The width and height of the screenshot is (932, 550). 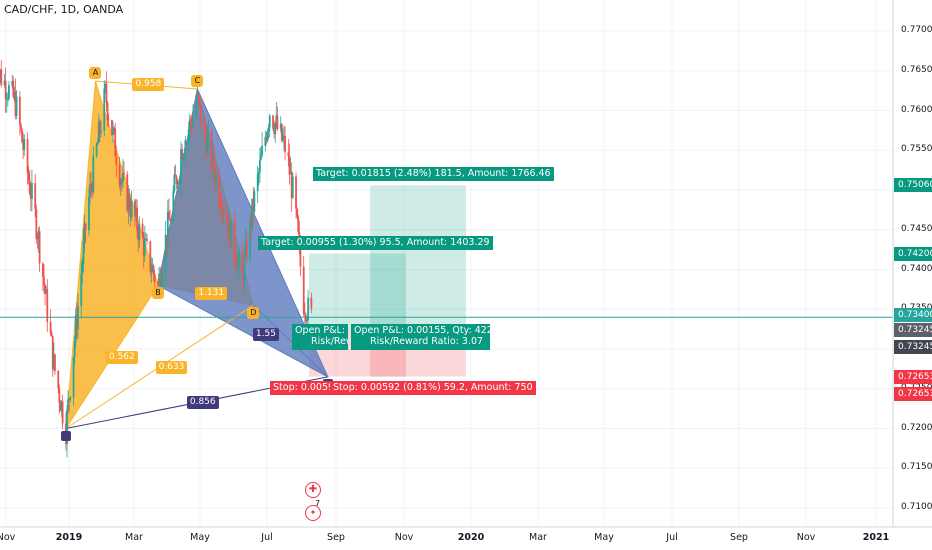 What do you see at coordinates (202, 402) in the screenshot?
I see `pattern-ratio-label: 0.856` at bounding box center [202, 402].